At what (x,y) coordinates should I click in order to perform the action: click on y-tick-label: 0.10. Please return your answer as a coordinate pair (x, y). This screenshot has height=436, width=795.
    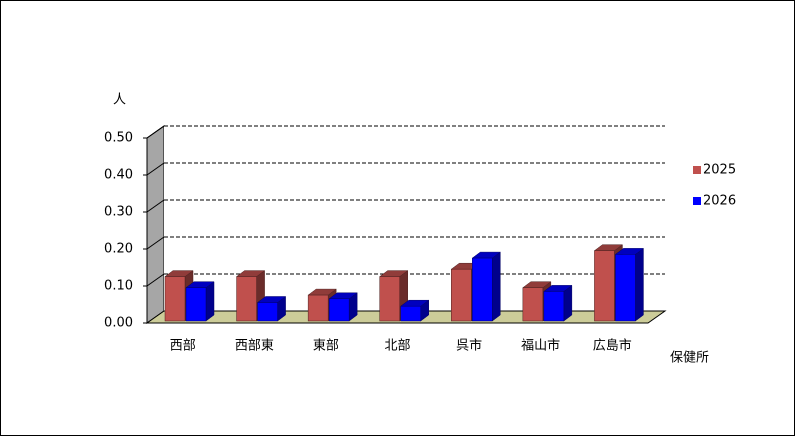
    Looking at the image, I should click on (118, 286).